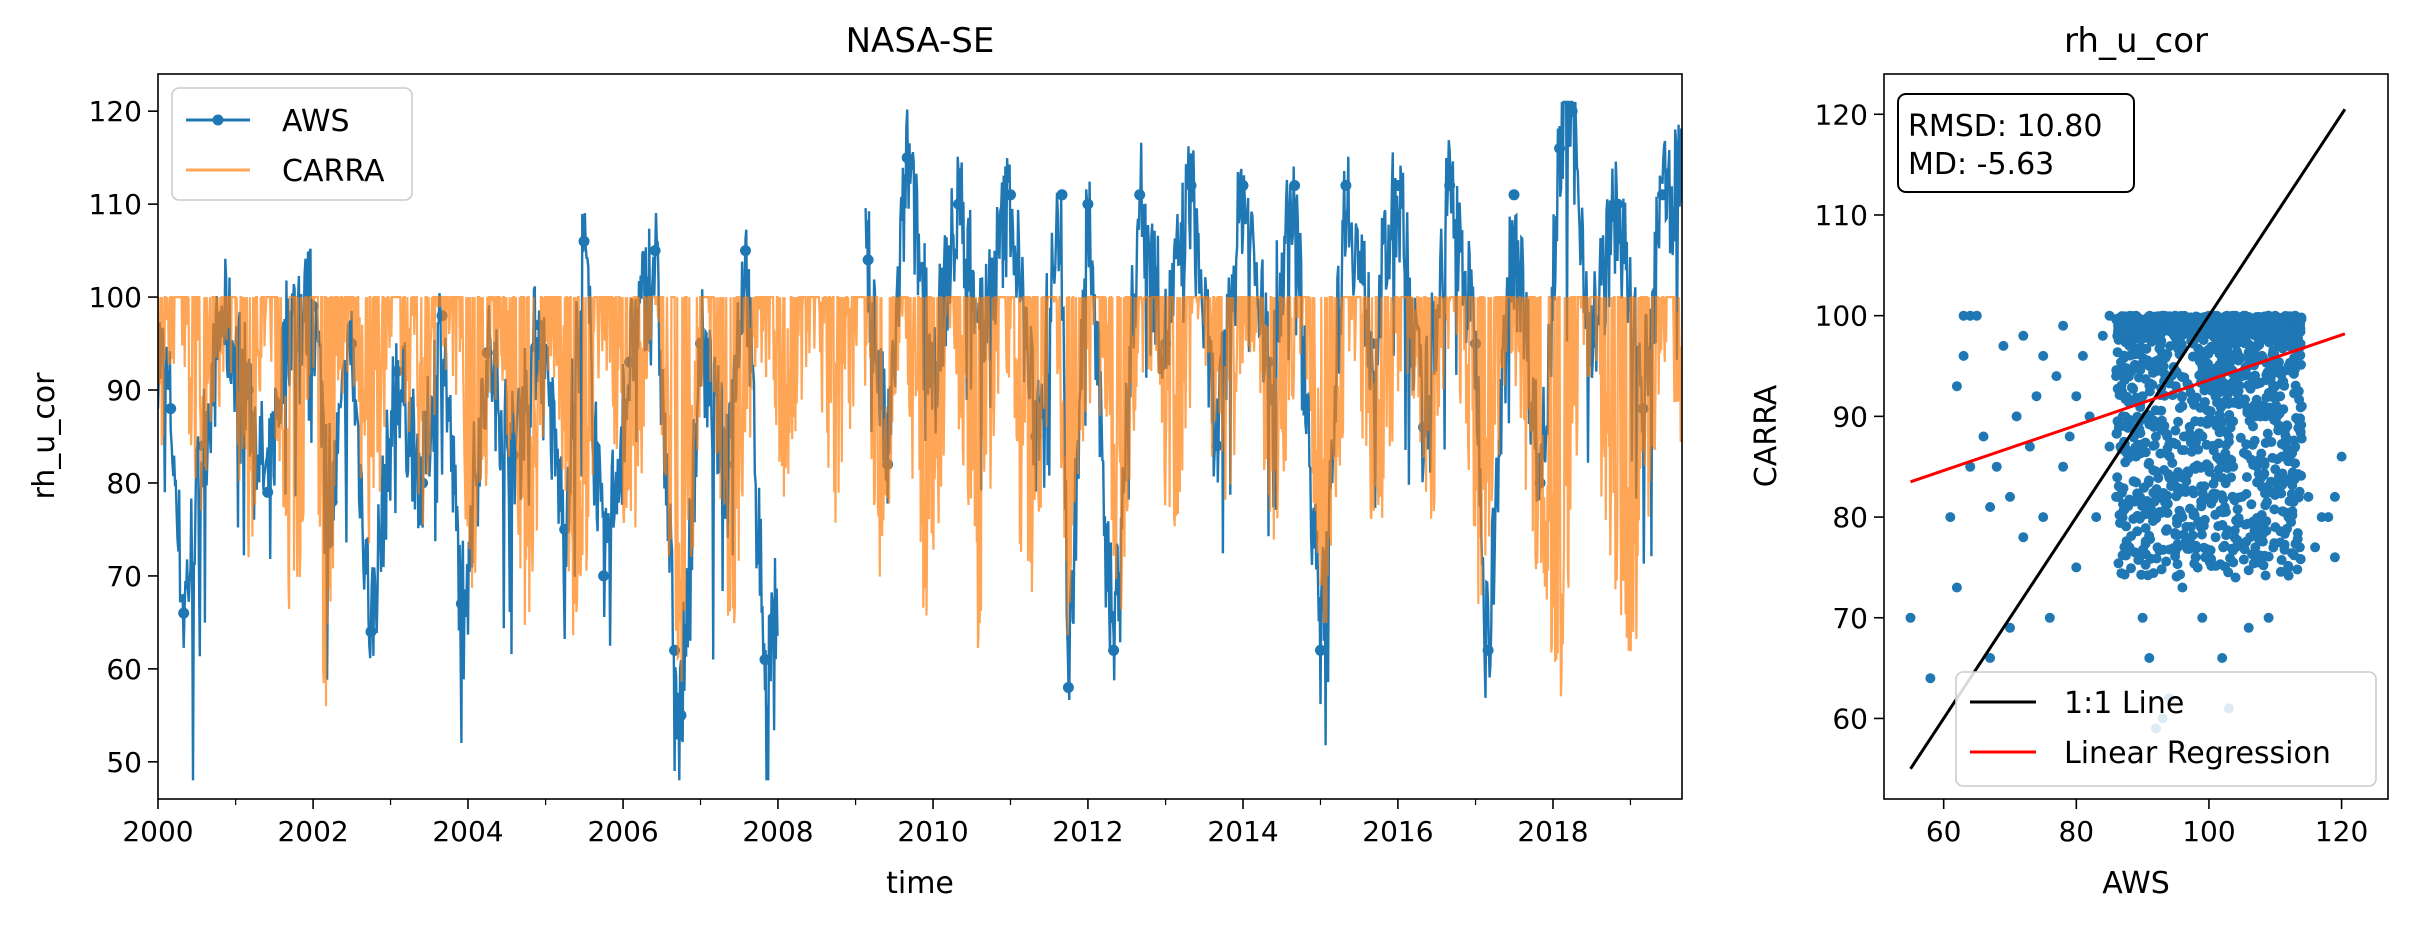 This screenshot has height=926, width=2421. Describe the element at coordinates (2136, 41) in the screenshot. I see `scatter-title: rh_u_cor` at that location.